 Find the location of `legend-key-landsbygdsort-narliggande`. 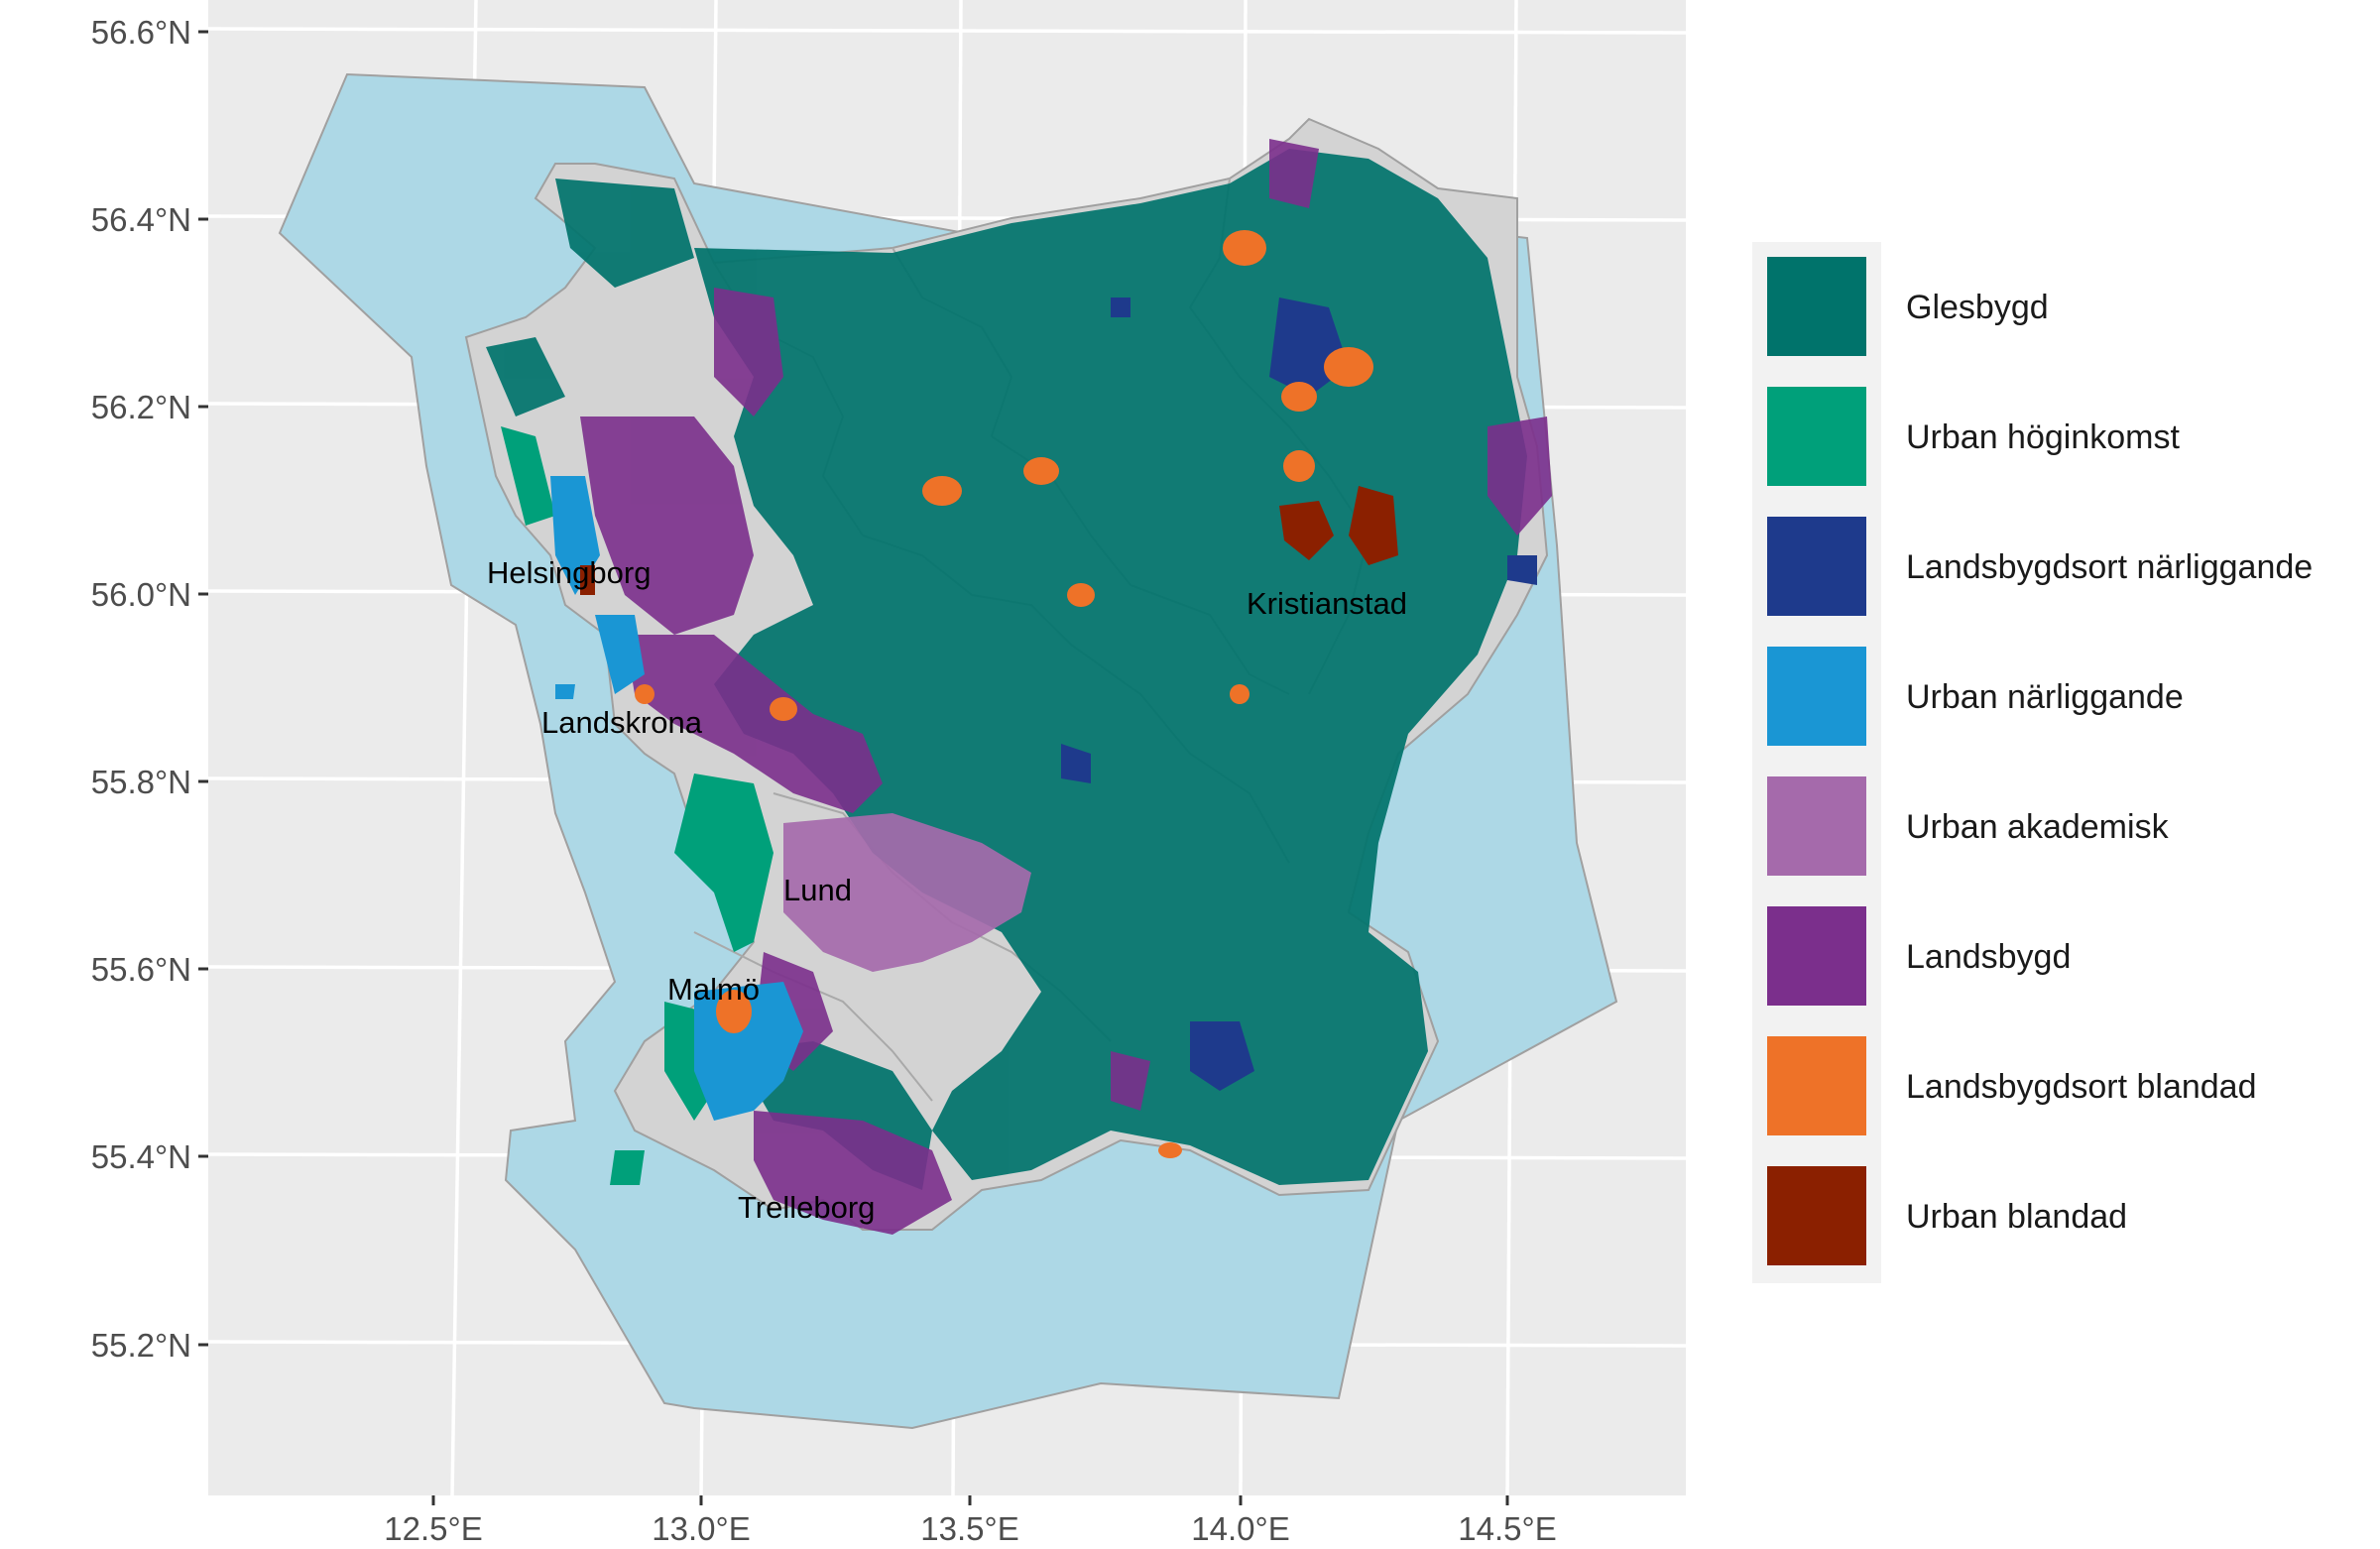

legend-key-landsbygdsort-narliggande is located at coordinates (1816, 566).